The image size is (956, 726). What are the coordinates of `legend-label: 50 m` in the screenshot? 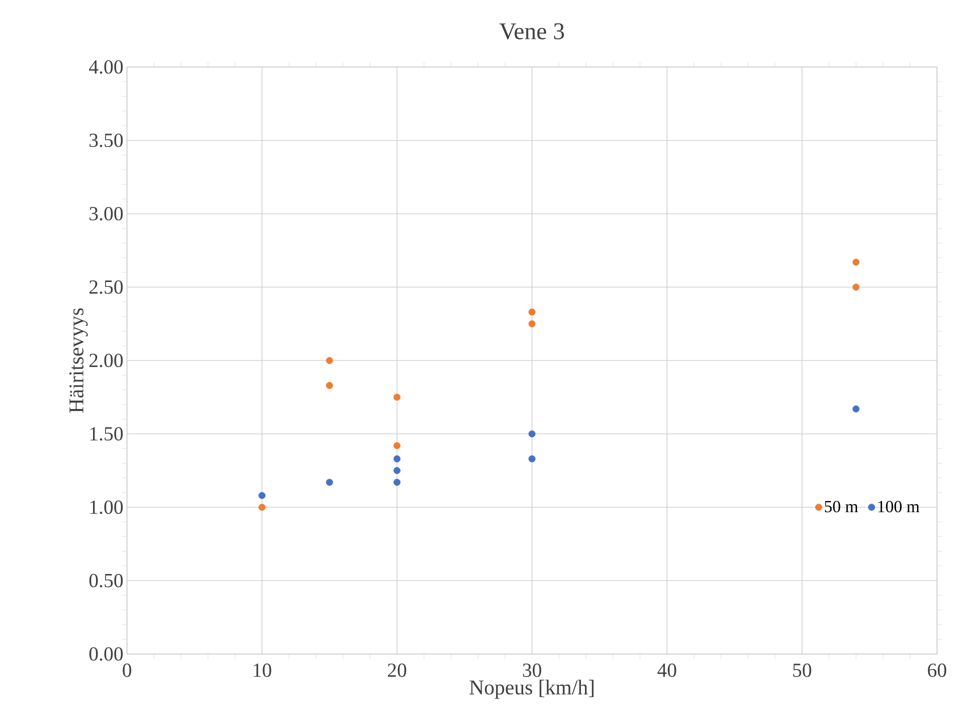 It's located at (841, 506).